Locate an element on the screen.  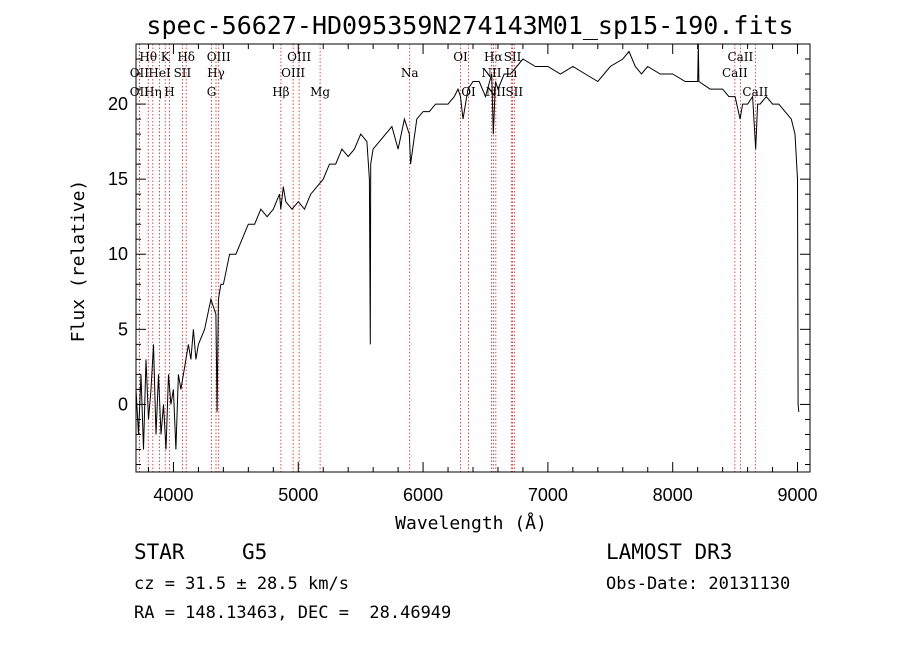
redshift-line: cz = 31.5 ± 28.5 km/s is located at coordinates (241, 584).